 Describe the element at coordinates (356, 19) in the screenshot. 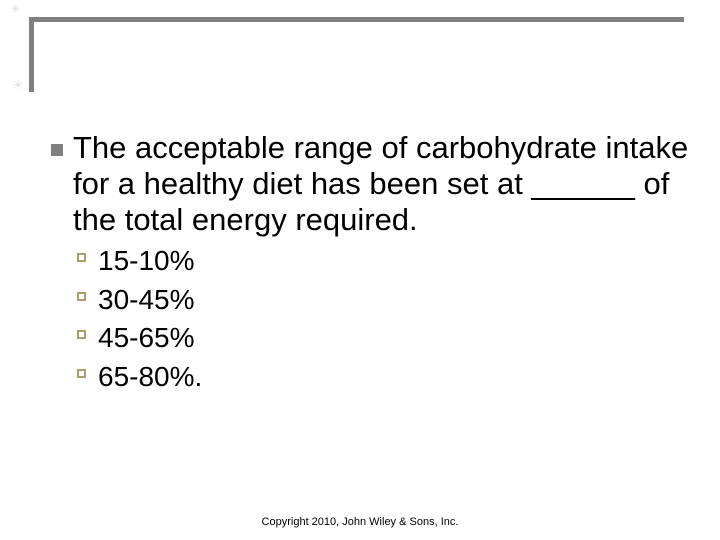

I see `top-border-line` at that location.